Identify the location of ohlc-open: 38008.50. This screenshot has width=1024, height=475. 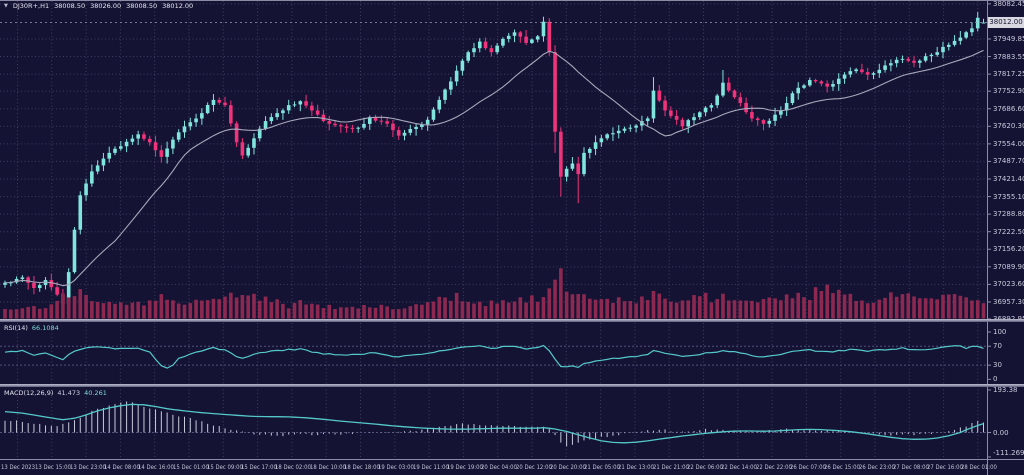
(70, 6).